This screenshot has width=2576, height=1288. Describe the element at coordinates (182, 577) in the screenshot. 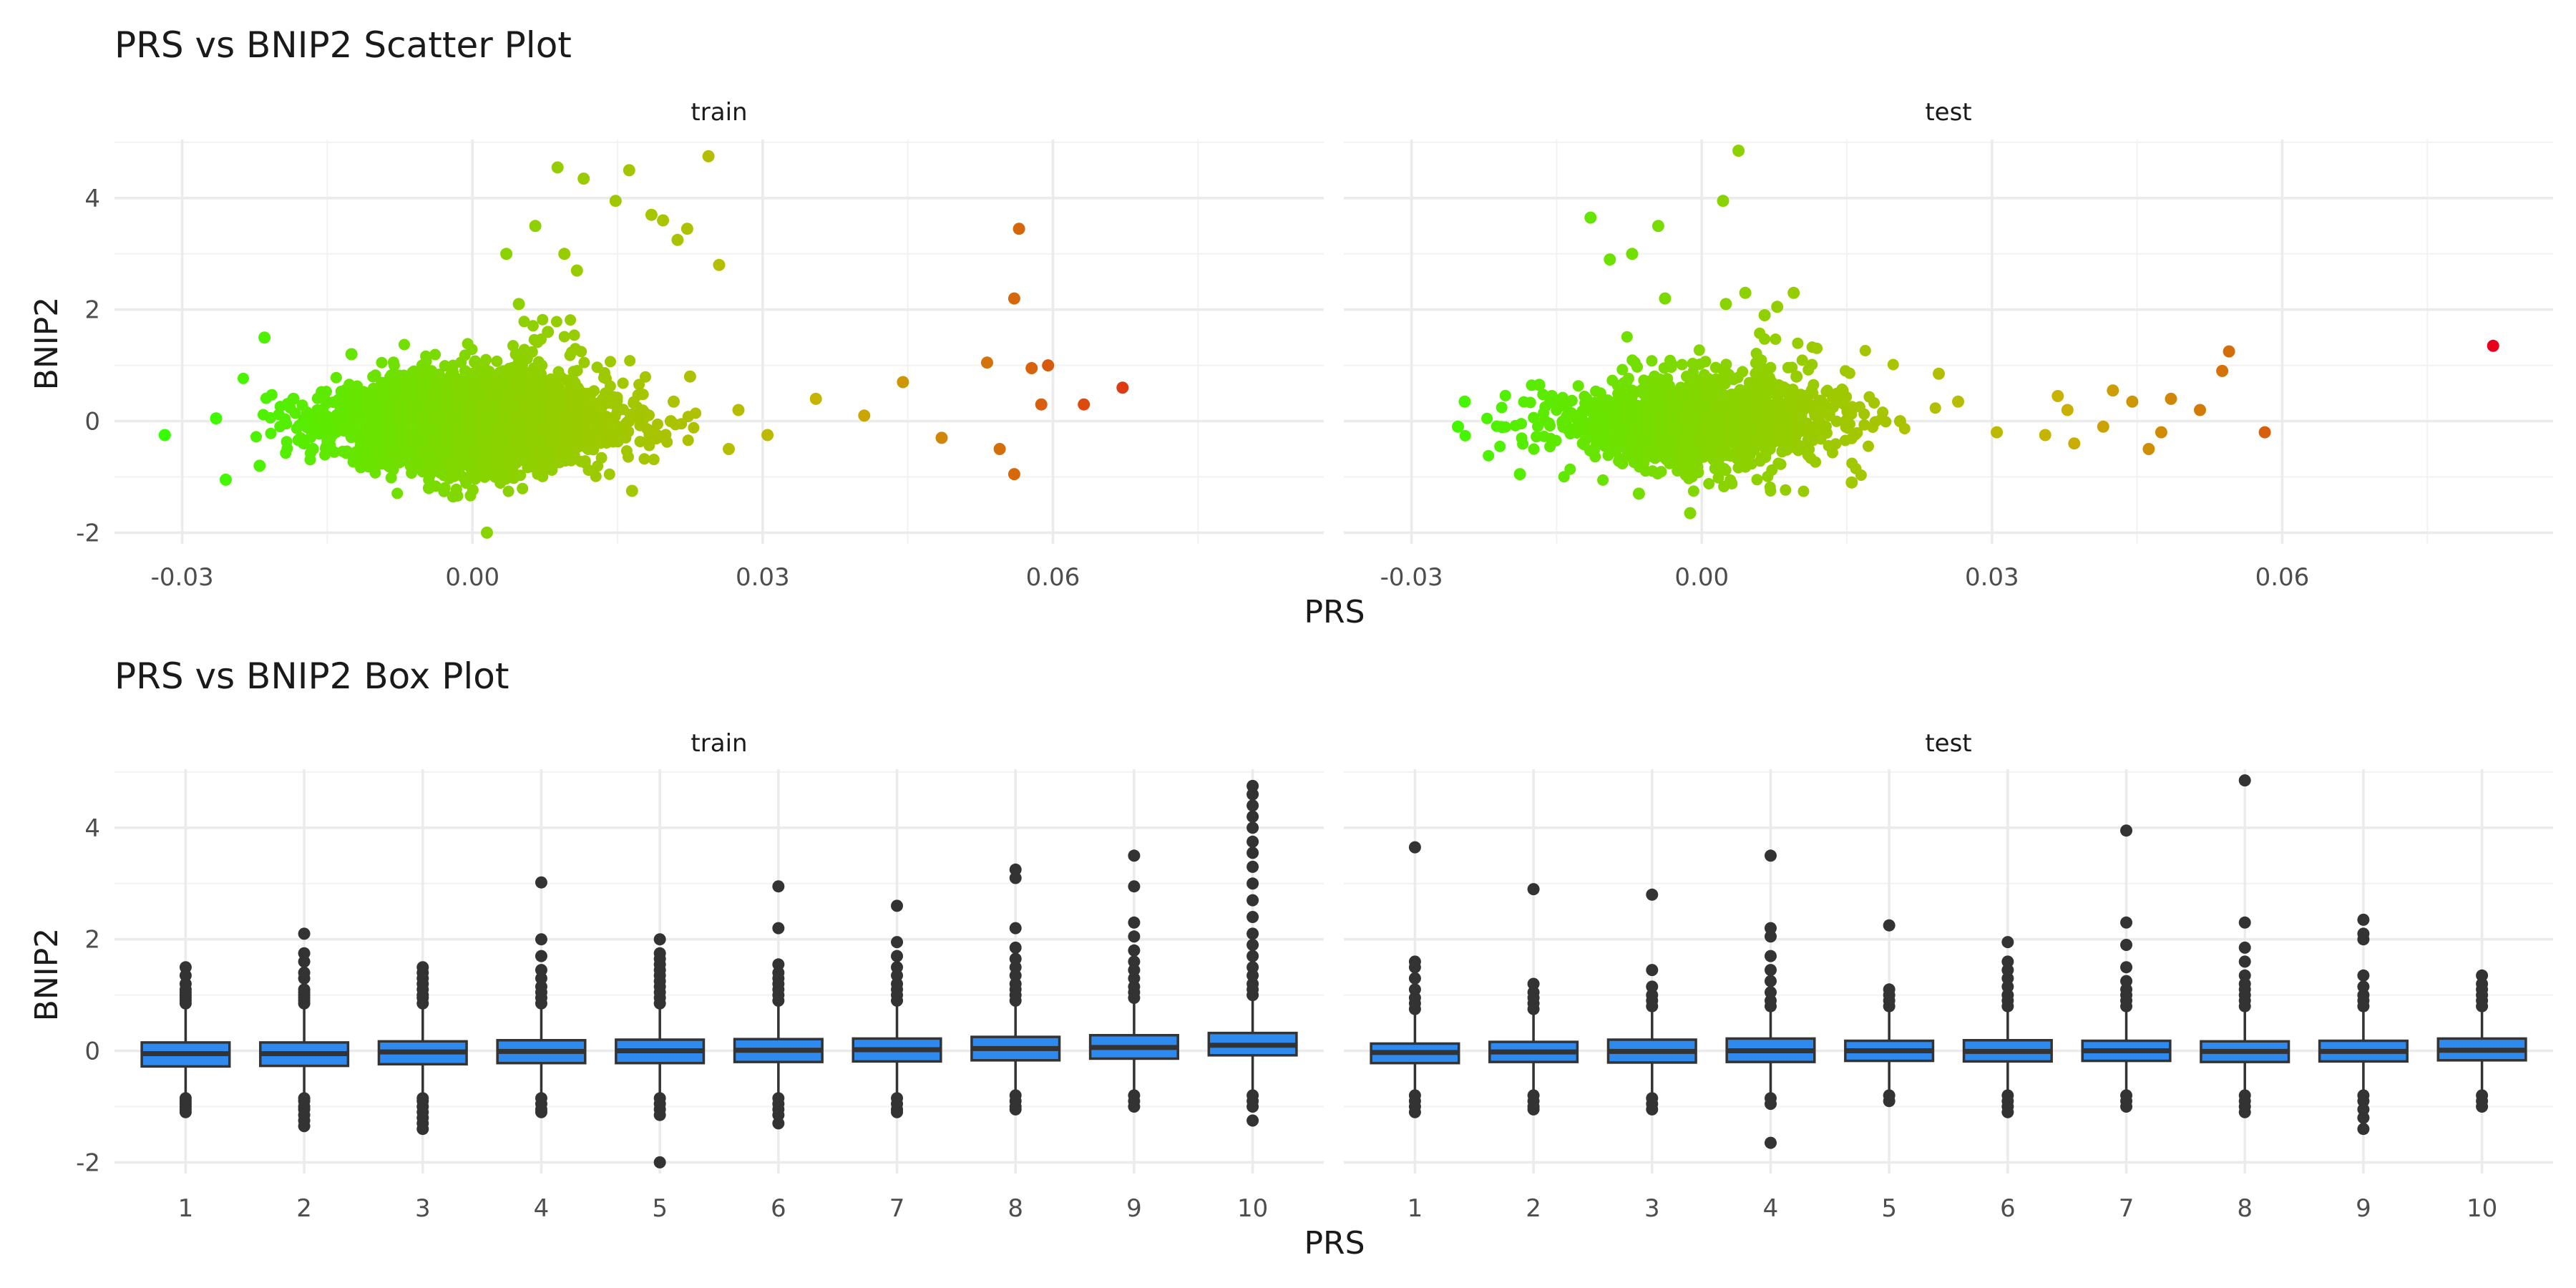

I see `scatter-x-tick-label: -0.03` at that location.